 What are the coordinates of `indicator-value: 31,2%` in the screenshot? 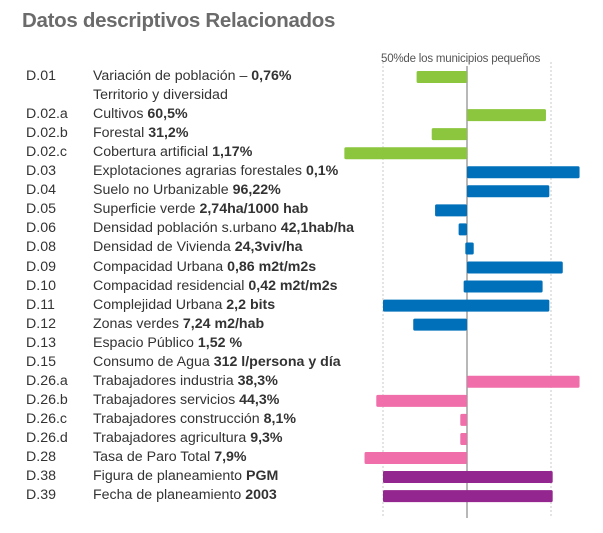 It's located at (168, 133).